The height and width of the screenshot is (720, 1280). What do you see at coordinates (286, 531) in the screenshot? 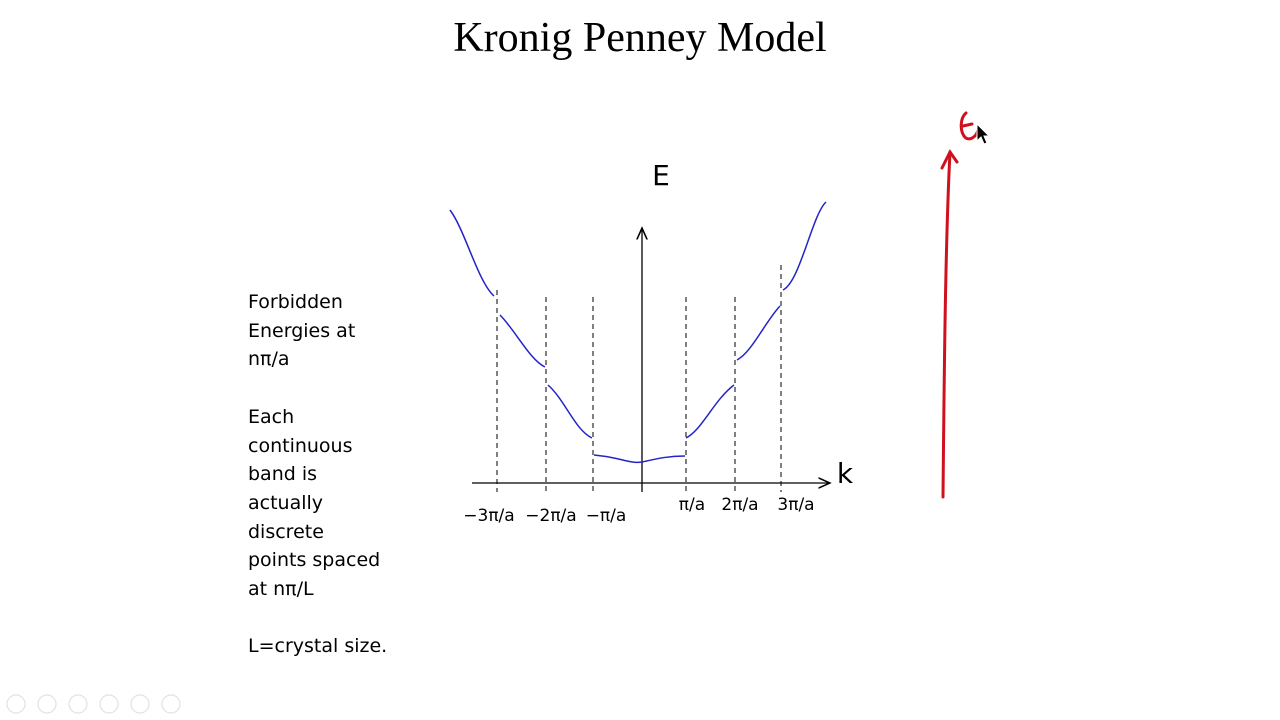
I see `note-line: discrete` at bounding box center [286, 531].